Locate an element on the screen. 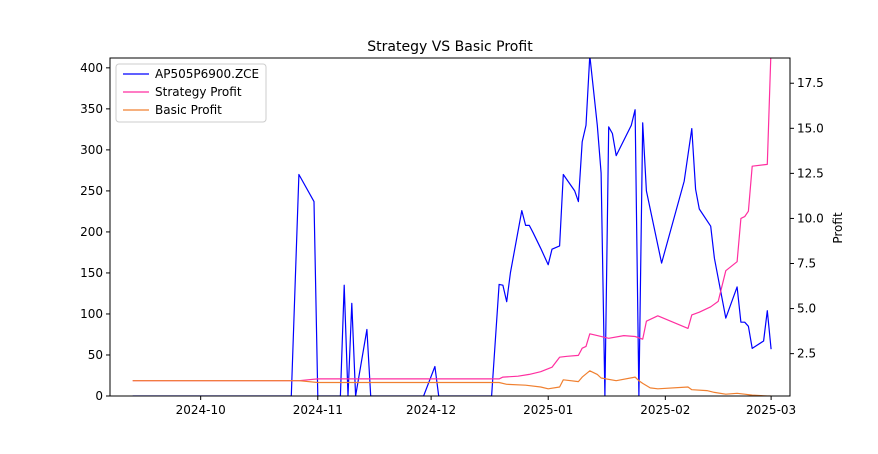 Image resolution: width=878 pixels, height=454 pixels. x-tick-label-4: 2025-02 is located at coordinates (665, 410).